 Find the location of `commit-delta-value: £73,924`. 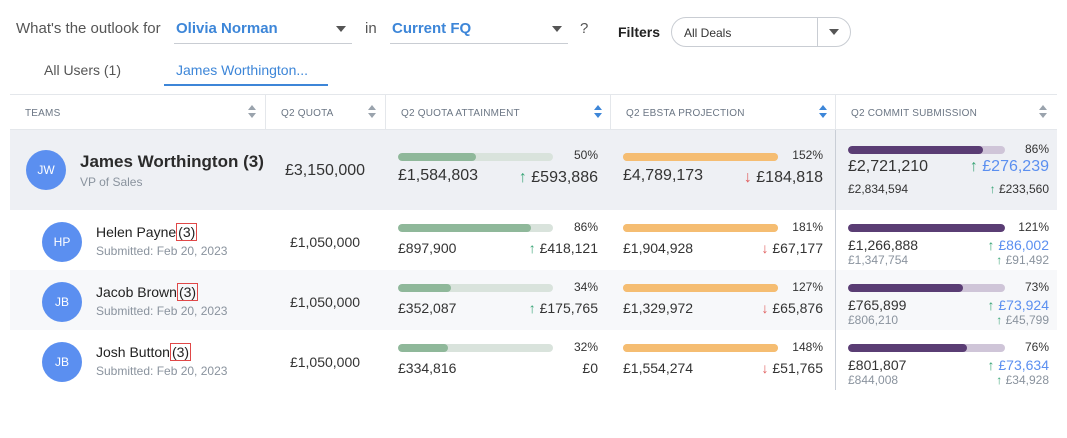

commit-delta-value: £73,924 is located at coordinates (1023, 305).